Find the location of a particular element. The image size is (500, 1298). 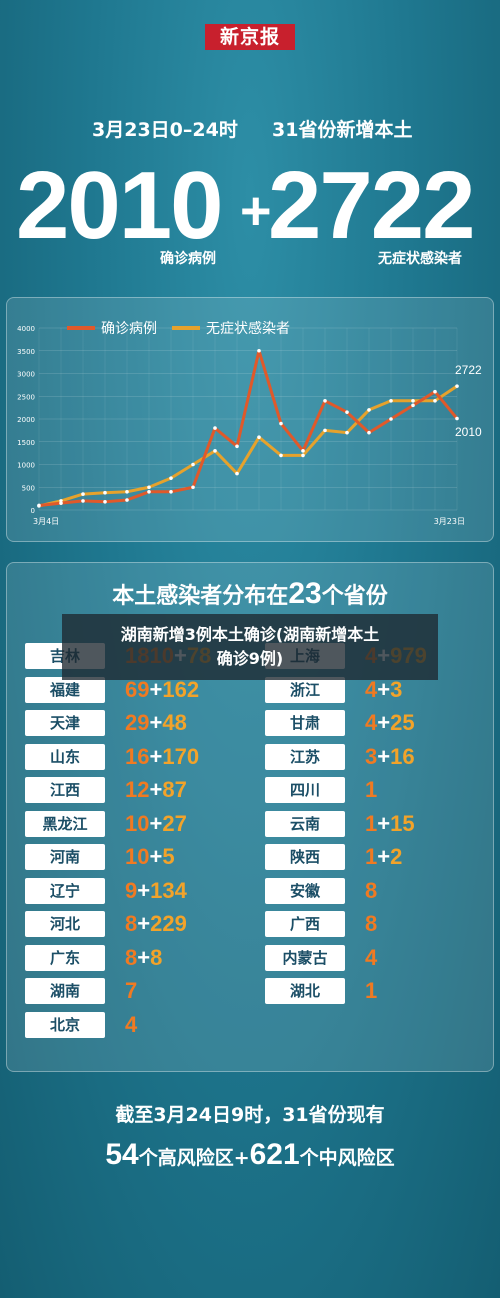

province-value: 7 is located at coordinates (131, 991).